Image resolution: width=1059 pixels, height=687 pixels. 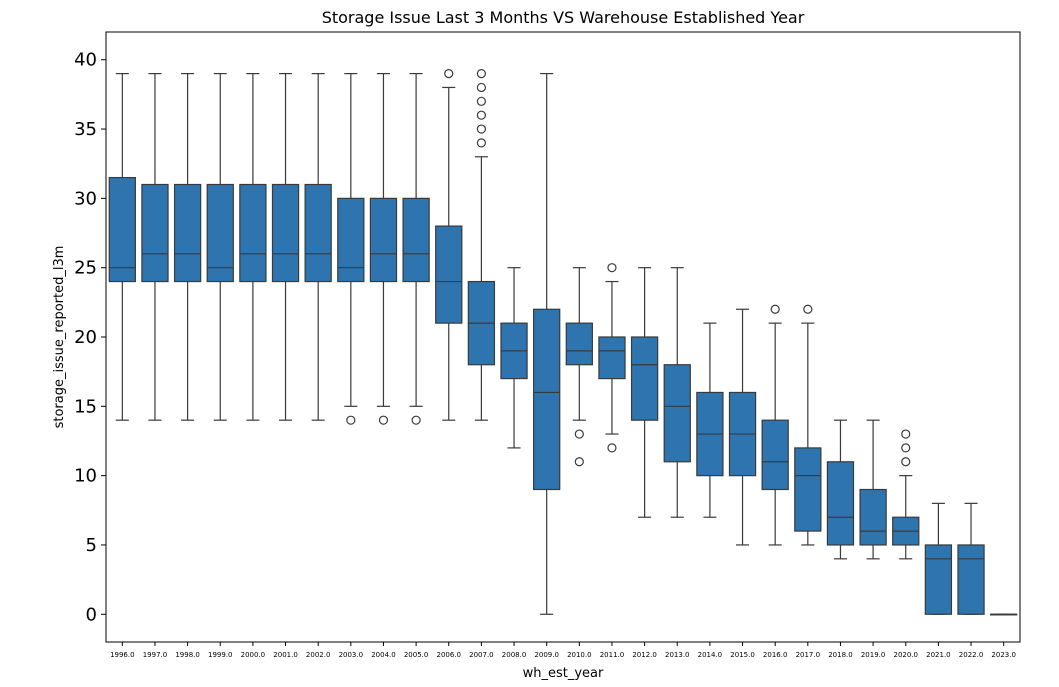 I want to click on box-1997.0, so click(x=155, y=246).